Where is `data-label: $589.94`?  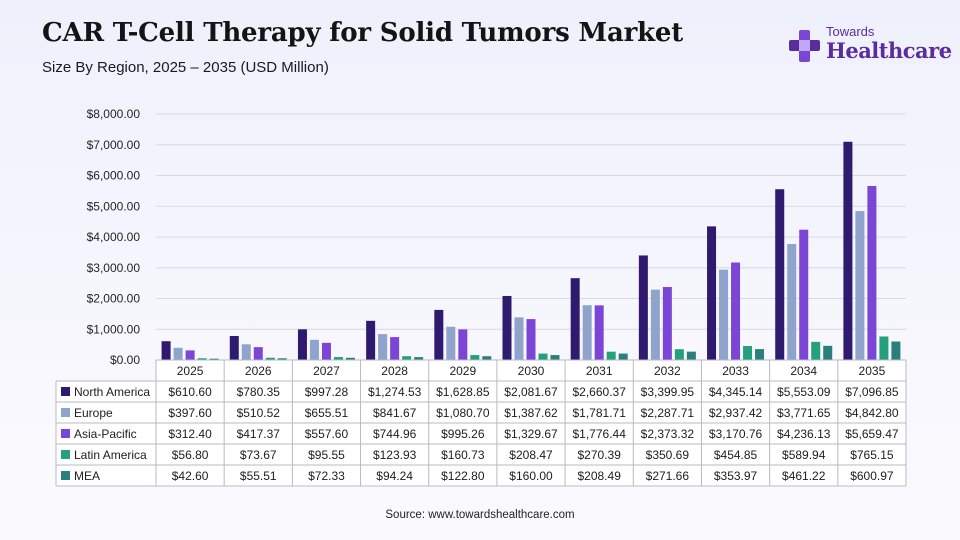 data-label: $589.94 is located at coordinates (804, 455).